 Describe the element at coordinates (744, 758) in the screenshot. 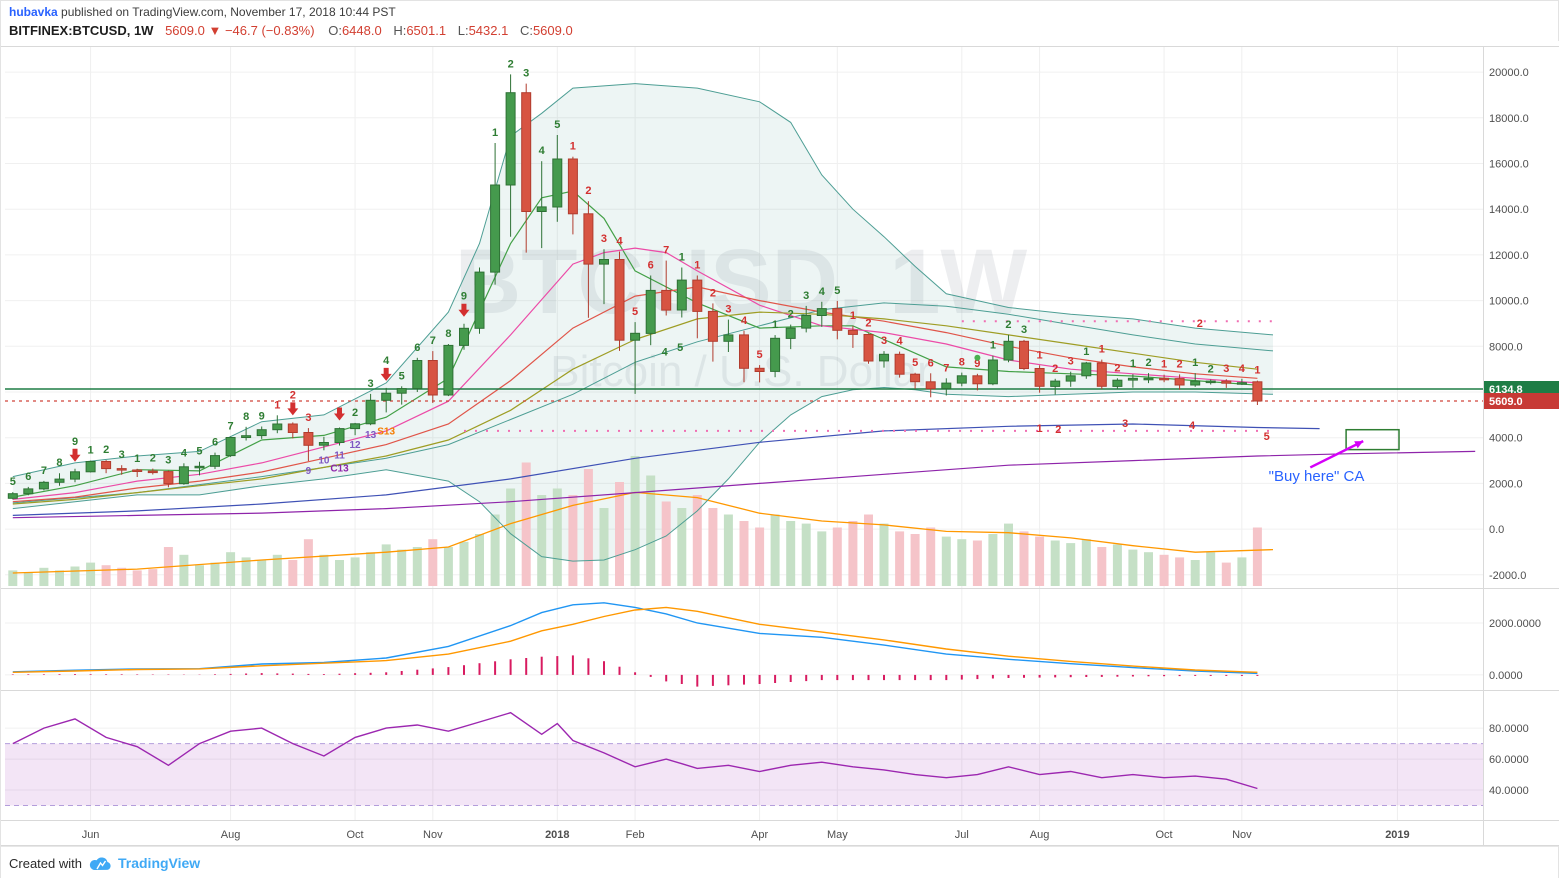

I see `rsi-pane` at that location.